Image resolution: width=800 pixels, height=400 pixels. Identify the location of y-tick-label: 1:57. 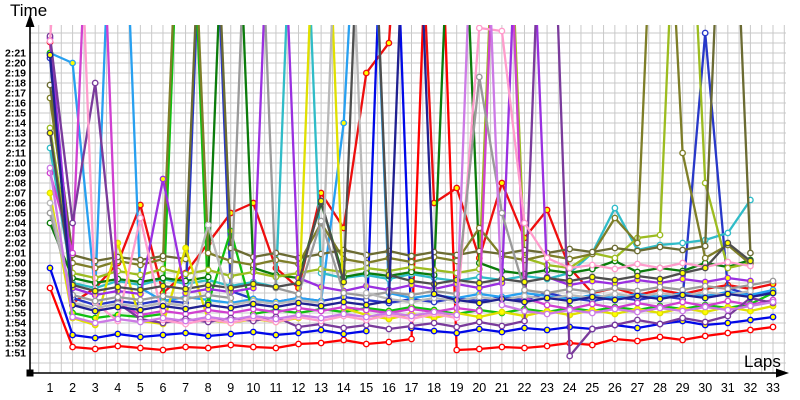
(15, 294).